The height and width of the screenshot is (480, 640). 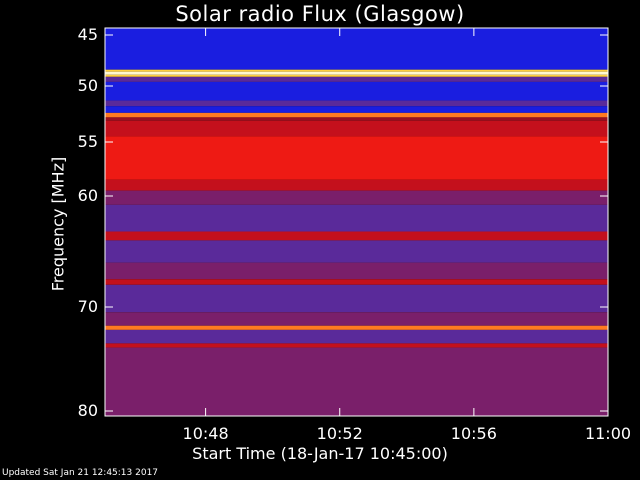 What do you see at coordinates (58, 224) in the screenshot?
I see `y-axis-label: Frequency [MHz]` at bounding box center [58, 224].